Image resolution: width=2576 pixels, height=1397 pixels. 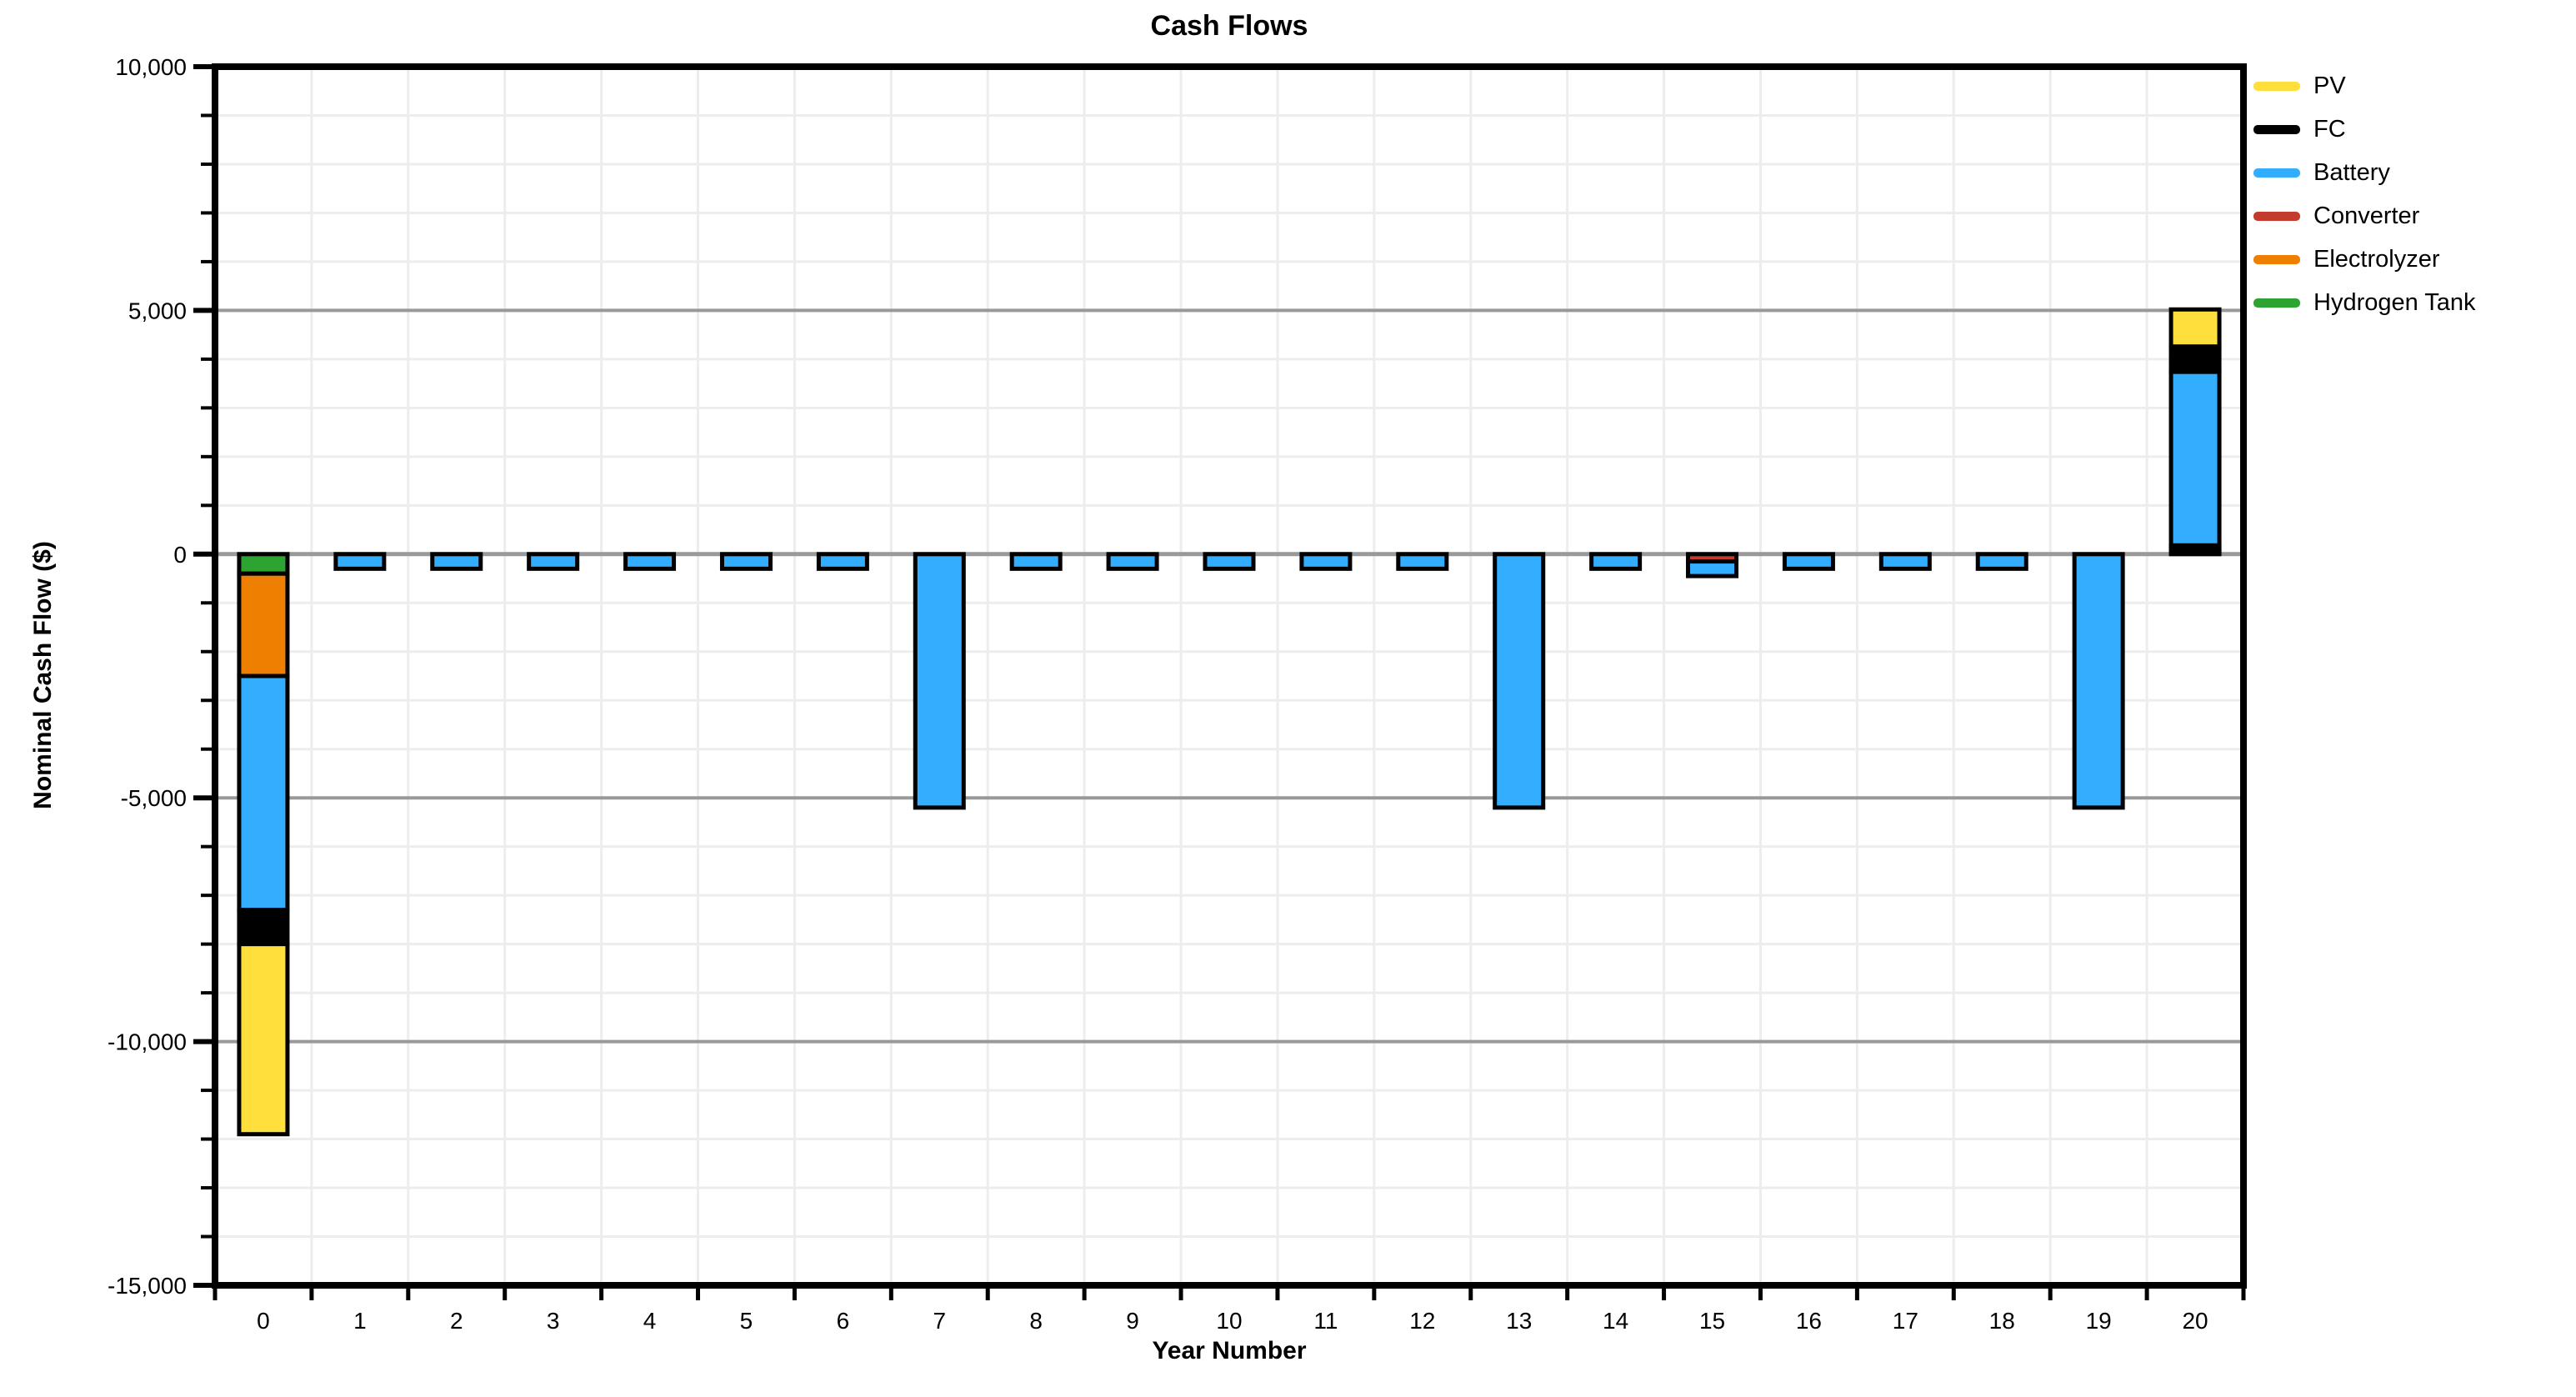 What do you see at coordinates (2377, 259) in the screenshot?
I see `legend-label-electrolyzer: Electrolyzer` at bounding box center [2377, 259].